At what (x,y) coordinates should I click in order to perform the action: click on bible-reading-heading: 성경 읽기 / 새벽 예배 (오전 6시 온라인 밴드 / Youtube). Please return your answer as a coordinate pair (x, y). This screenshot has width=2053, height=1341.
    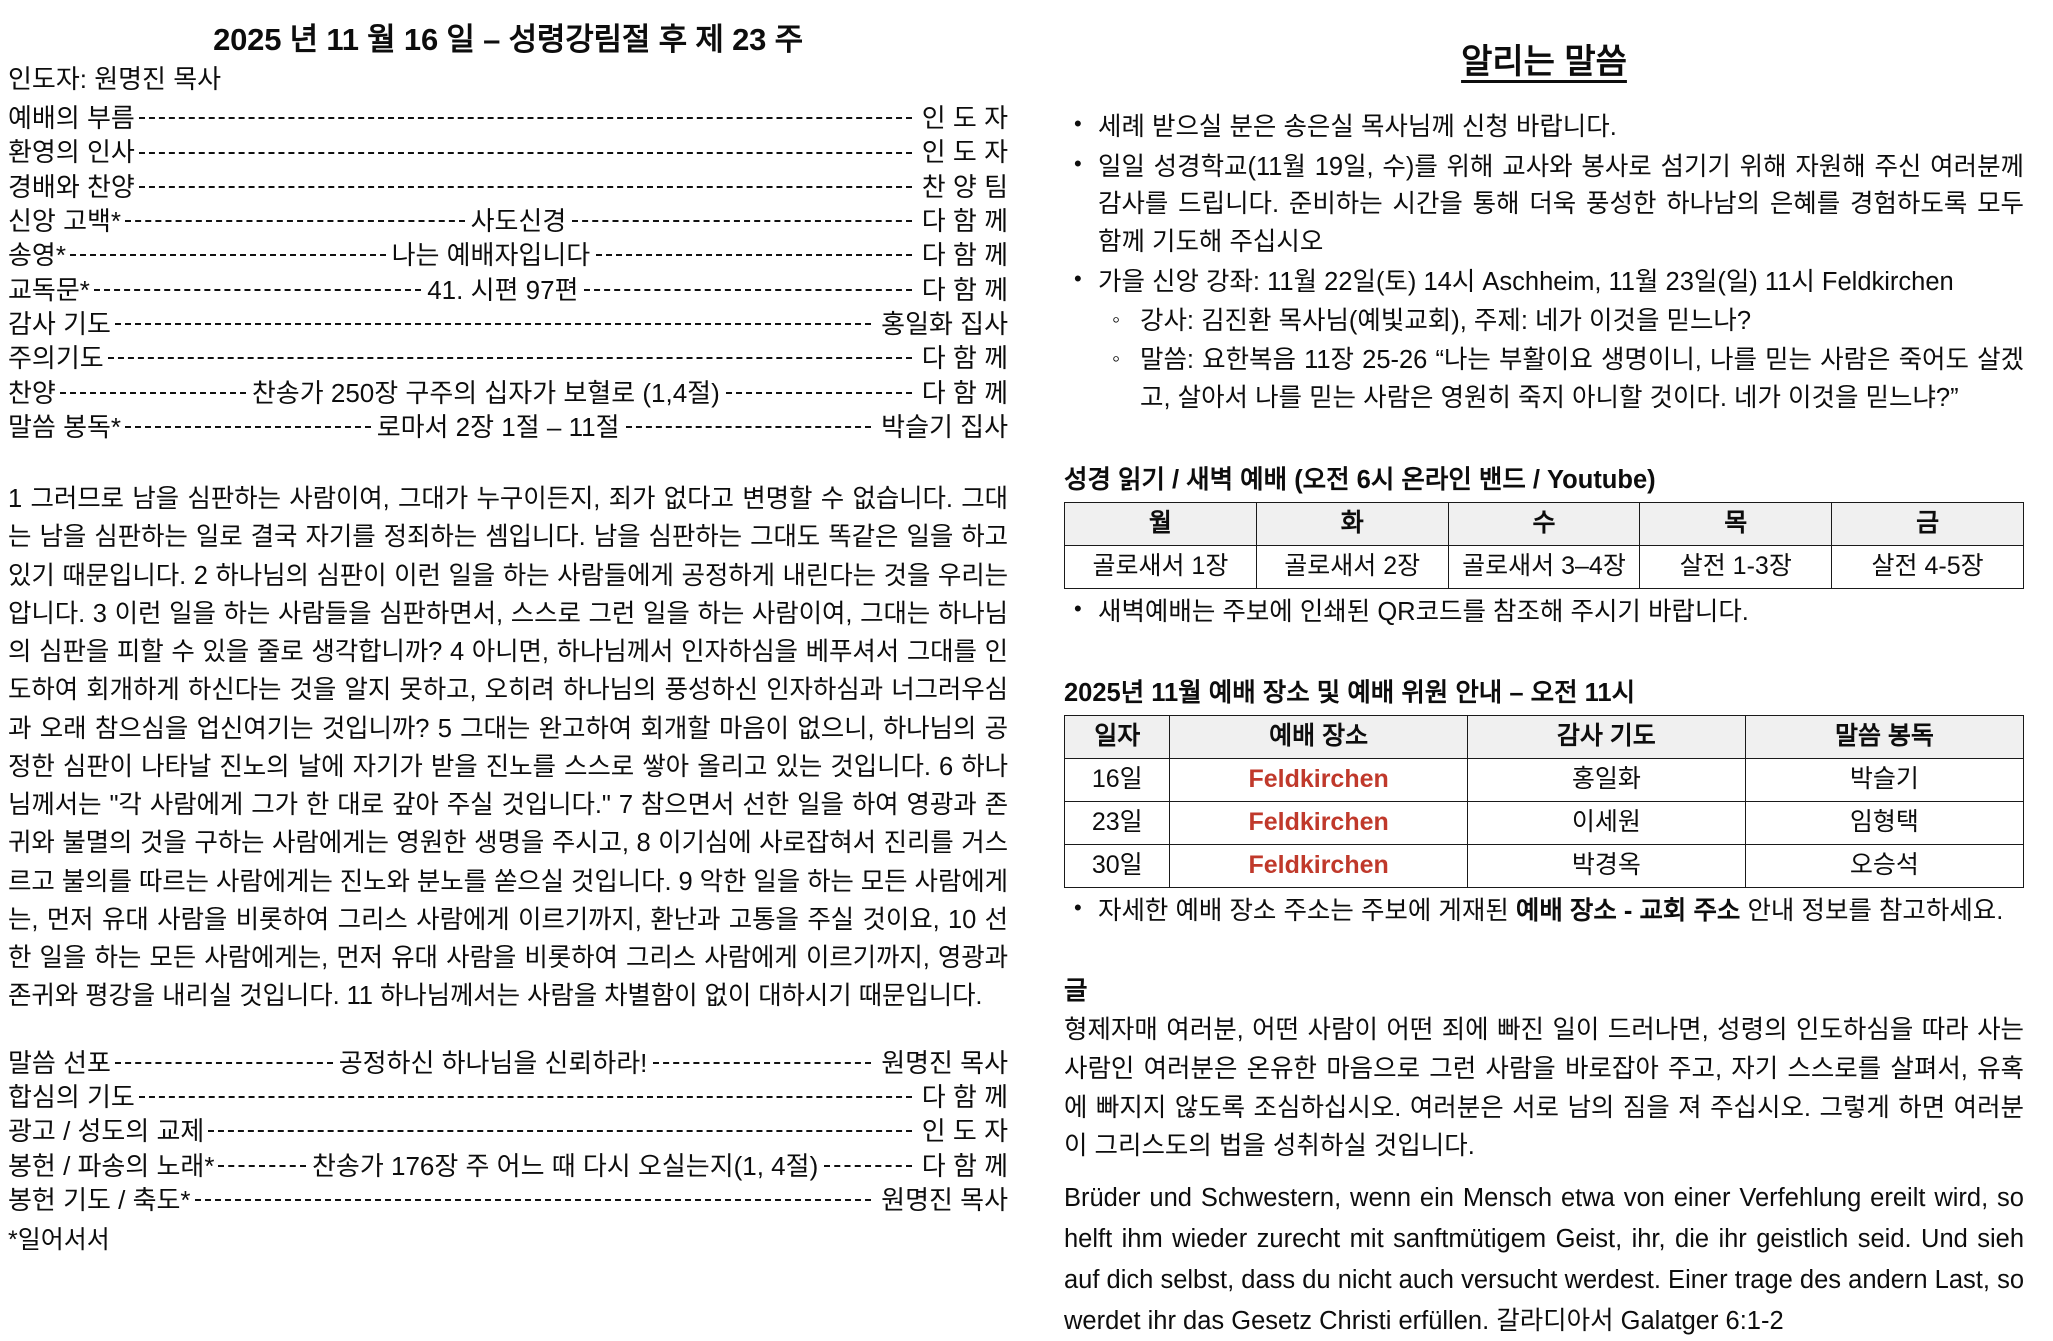
    Looking at the image, I should click on (1360, 479).